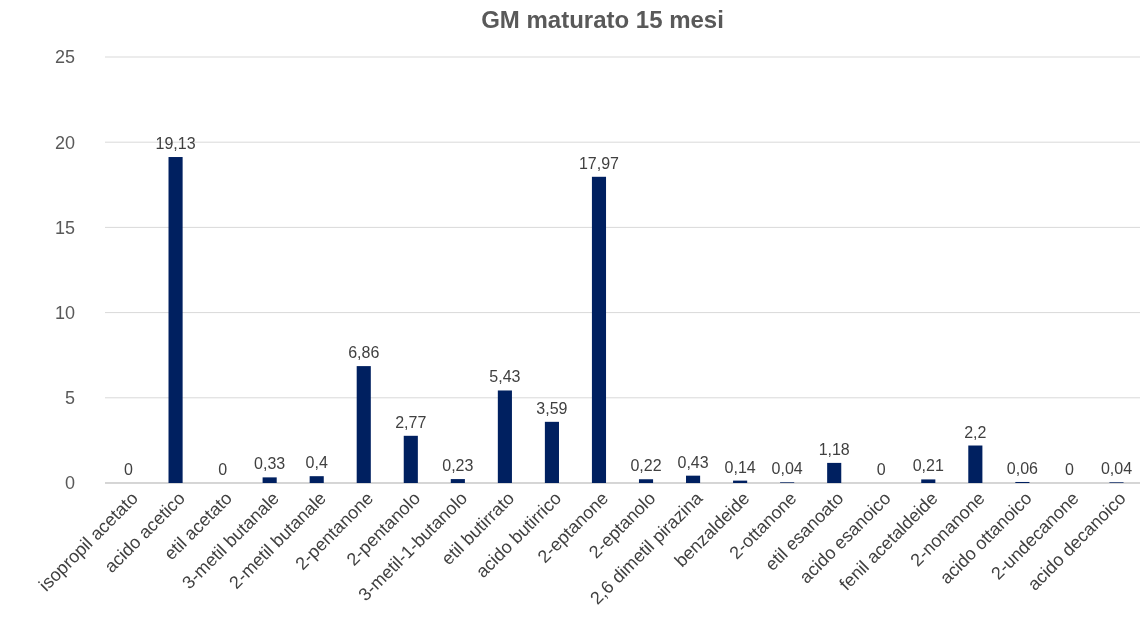  I want to click on data-label: 0,33, so click(270, 464).